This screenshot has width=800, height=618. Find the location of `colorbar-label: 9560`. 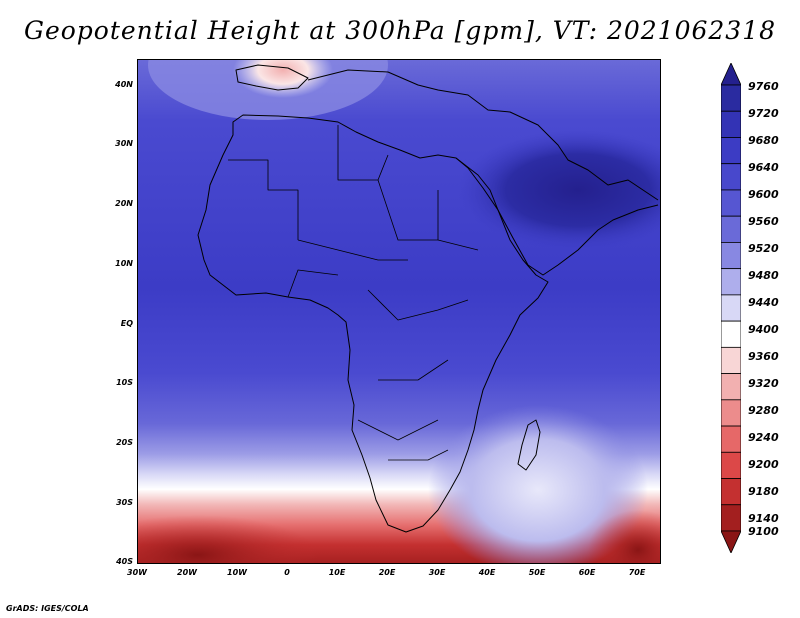

colorbar-label: 9560 is located at coordinates (763, 221).